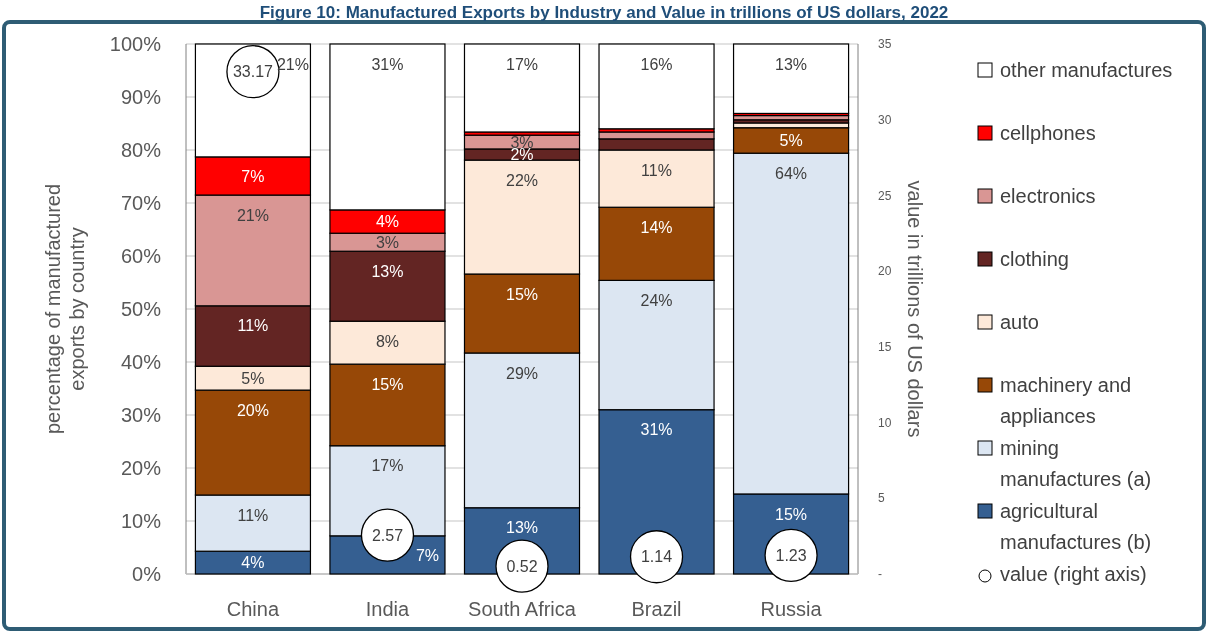 The image size is (1208, 631). Describe the element at coordinates (141, 468) in the screenshot. I see `y-tick-label: 20%` at that location.